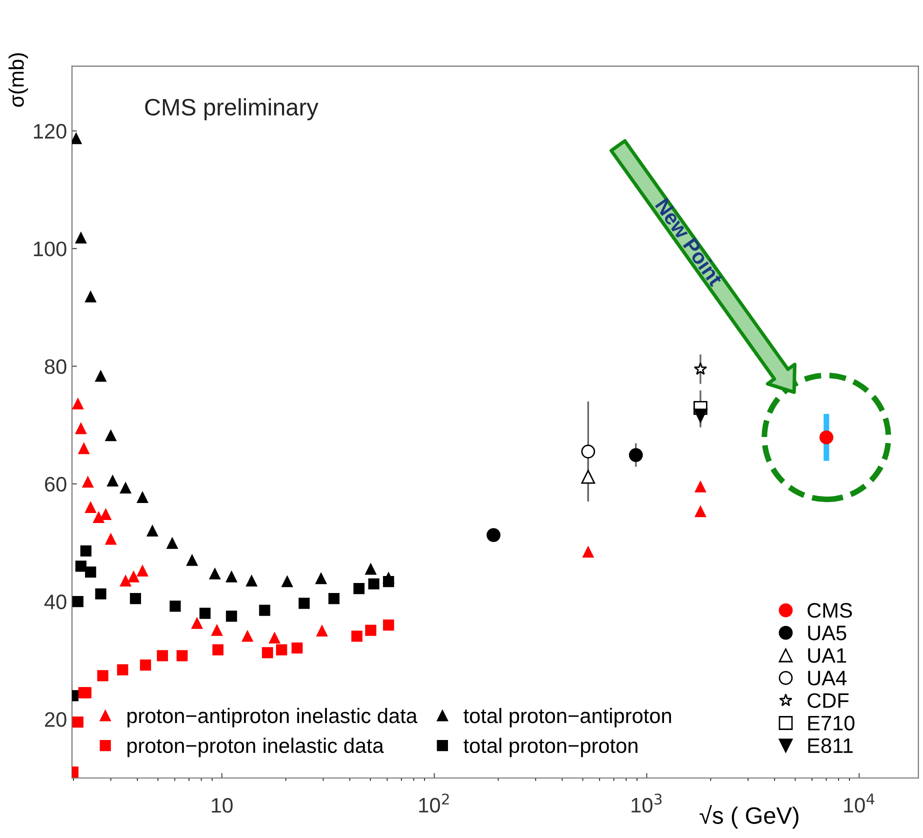 The width and height of the screenshot is (923, 838). What do you see at coordinates (827, 655) in the screenshot?
I see `legend-label: UA1` at bounding box center [827, 655].